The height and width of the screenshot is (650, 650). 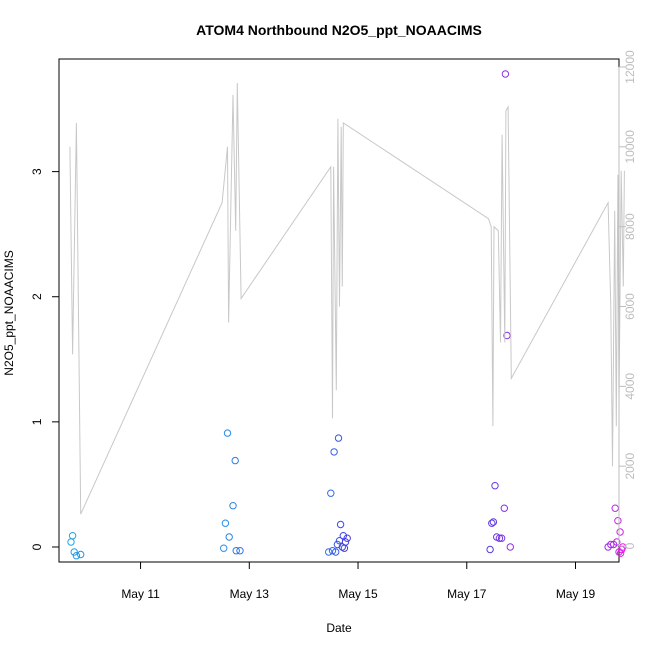 What do you see at coordinates (37, 421) in the screenshot?
I see `y-tick-label: 1` at bounding box center [37, 421].